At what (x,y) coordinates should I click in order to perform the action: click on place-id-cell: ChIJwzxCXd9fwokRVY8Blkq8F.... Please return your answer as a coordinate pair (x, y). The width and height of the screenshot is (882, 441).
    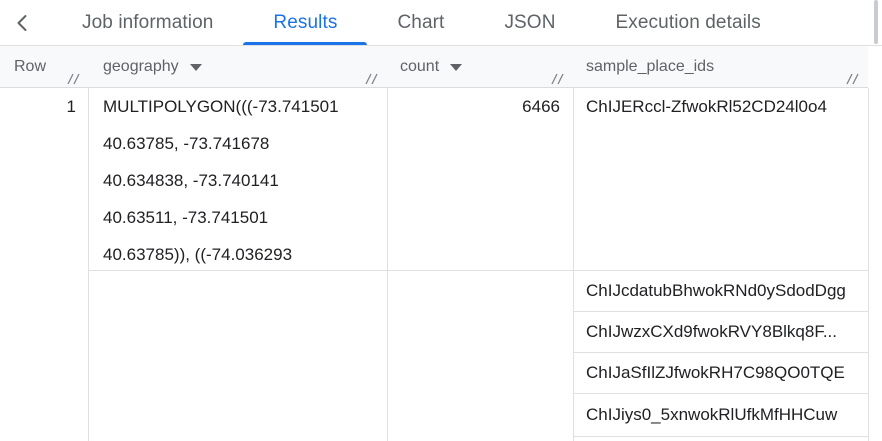
    Looking at the image, I should click on (712, 331).